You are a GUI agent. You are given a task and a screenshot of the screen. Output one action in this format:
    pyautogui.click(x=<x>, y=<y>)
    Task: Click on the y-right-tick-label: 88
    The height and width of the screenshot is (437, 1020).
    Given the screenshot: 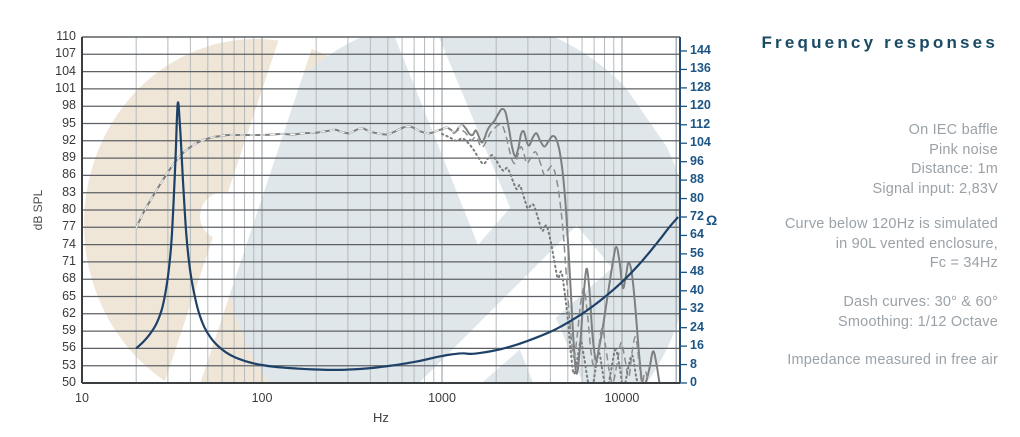 What is the action you would take?
    pyautogui.click(x=697, y=179)
    